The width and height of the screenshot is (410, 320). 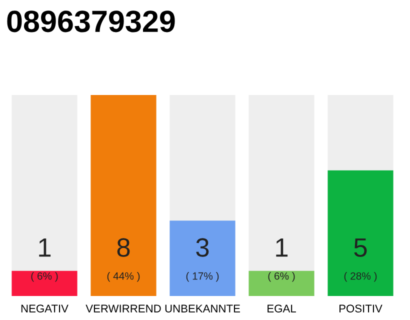 What do you see at coordinates (282, 308) in the screenshot?
I see `x-tick-label: EGAL` at bounding box center [282, 308].